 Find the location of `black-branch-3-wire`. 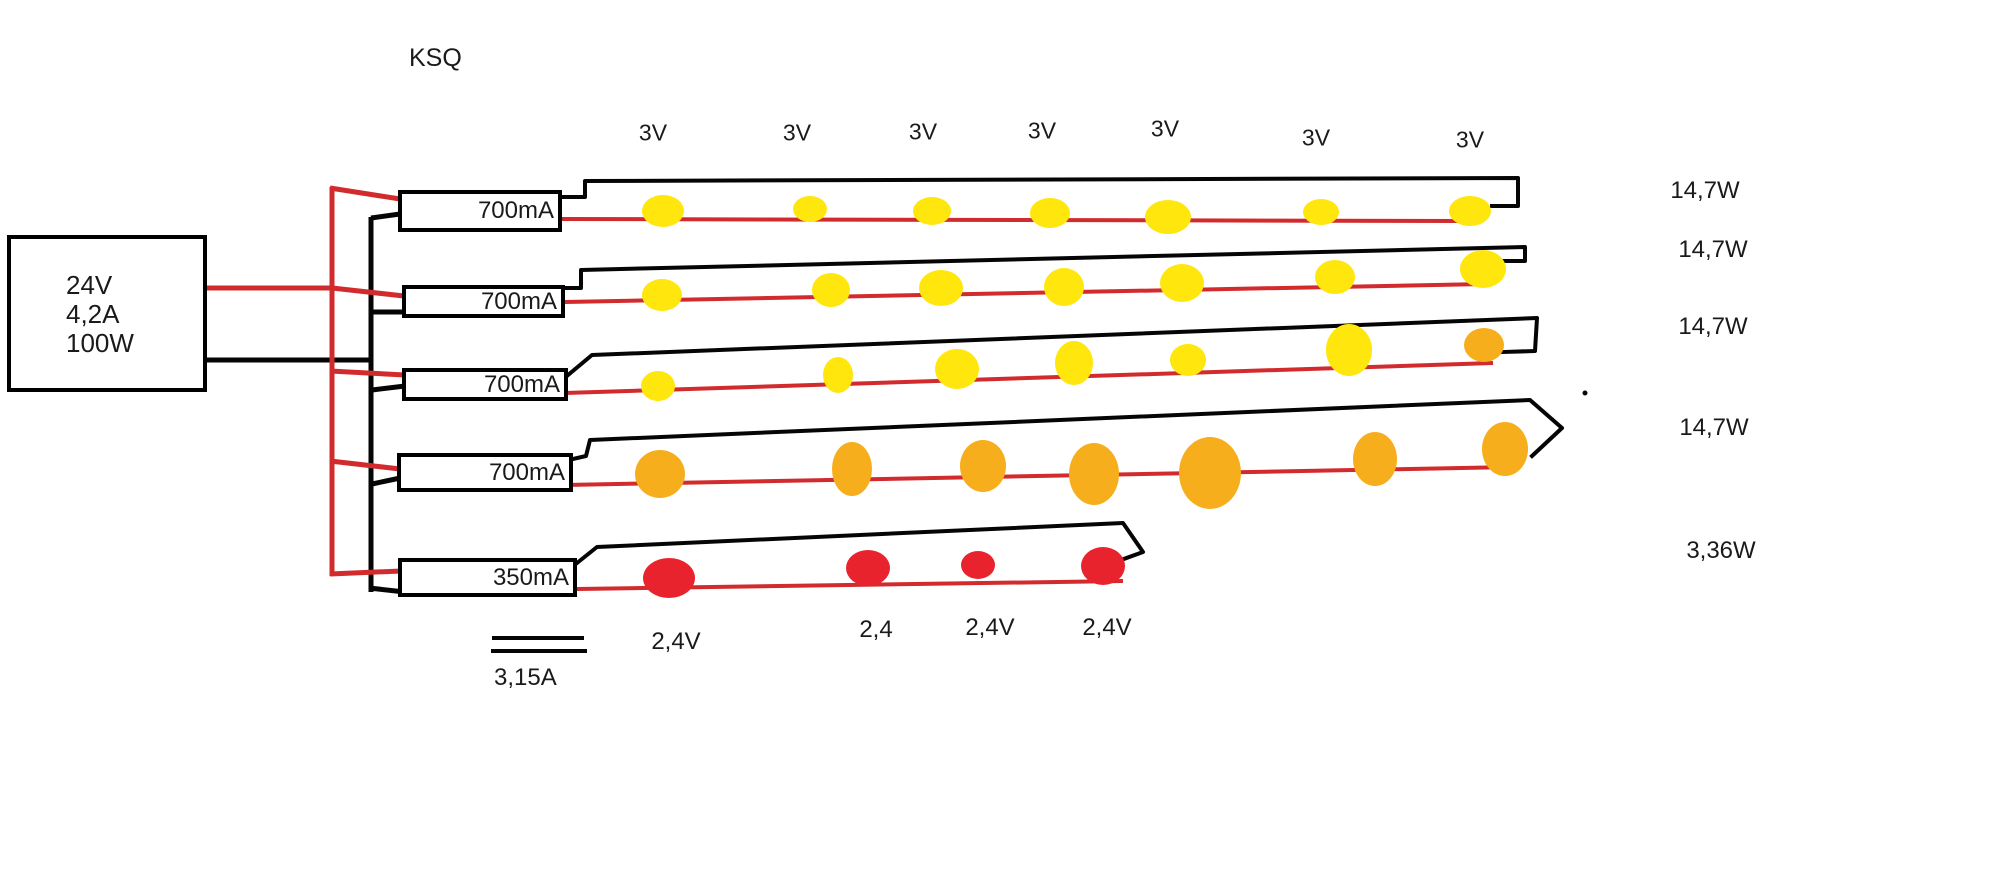

black-branch-3-wire is located at coordinates (388, 388).